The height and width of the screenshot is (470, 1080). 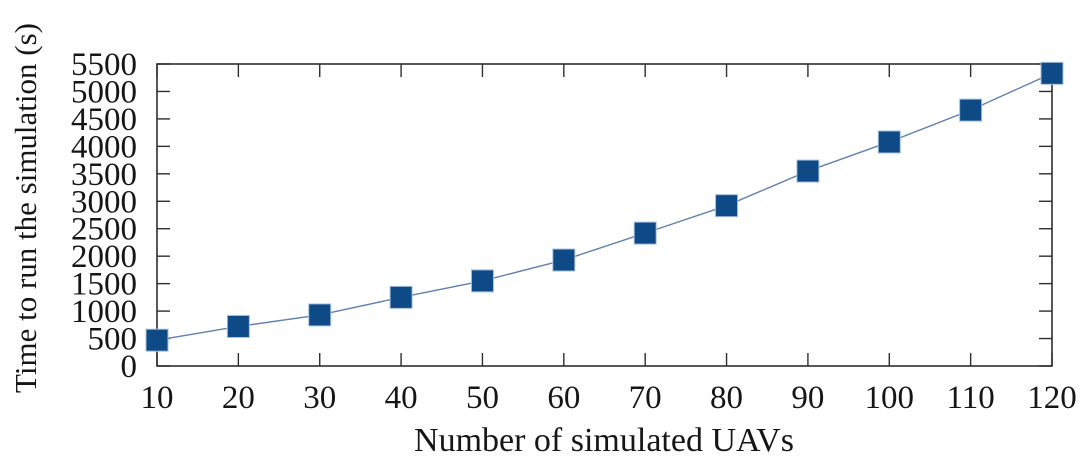 What do you see at coordinates (645, 398) in the screenshot?
I see `x-tick-label: 70` at bounding box center [645, 398].